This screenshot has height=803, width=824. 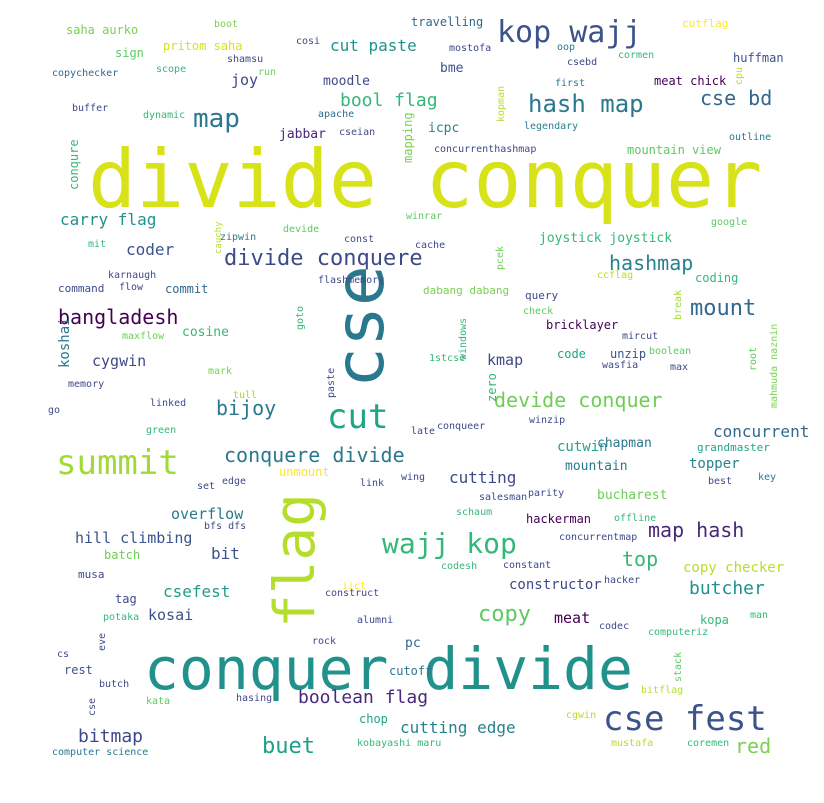 What do you see at coordinates (636, 55) in the screenshot?
I see `word-87: cormen` at bounding box center [636, 55].